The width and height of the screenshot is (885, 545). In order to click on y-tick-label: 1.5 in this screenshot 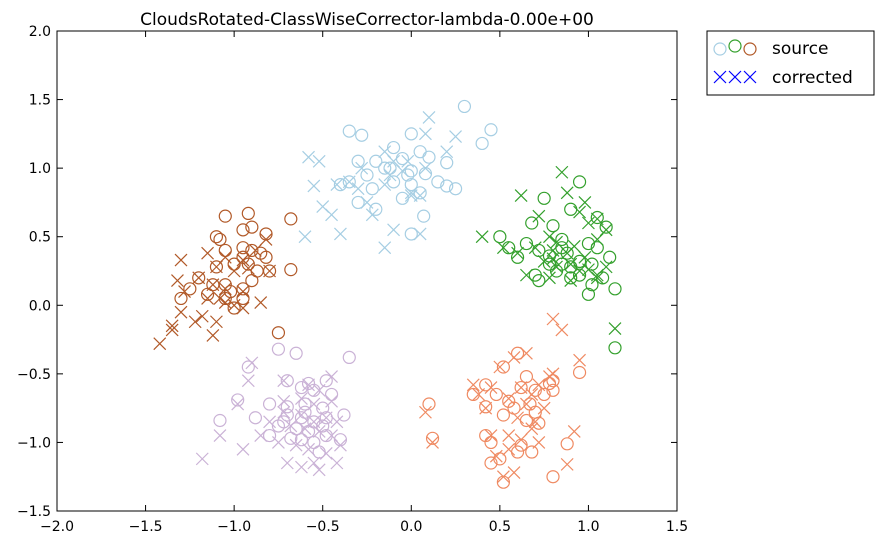, I will do `click(40, 101)`.